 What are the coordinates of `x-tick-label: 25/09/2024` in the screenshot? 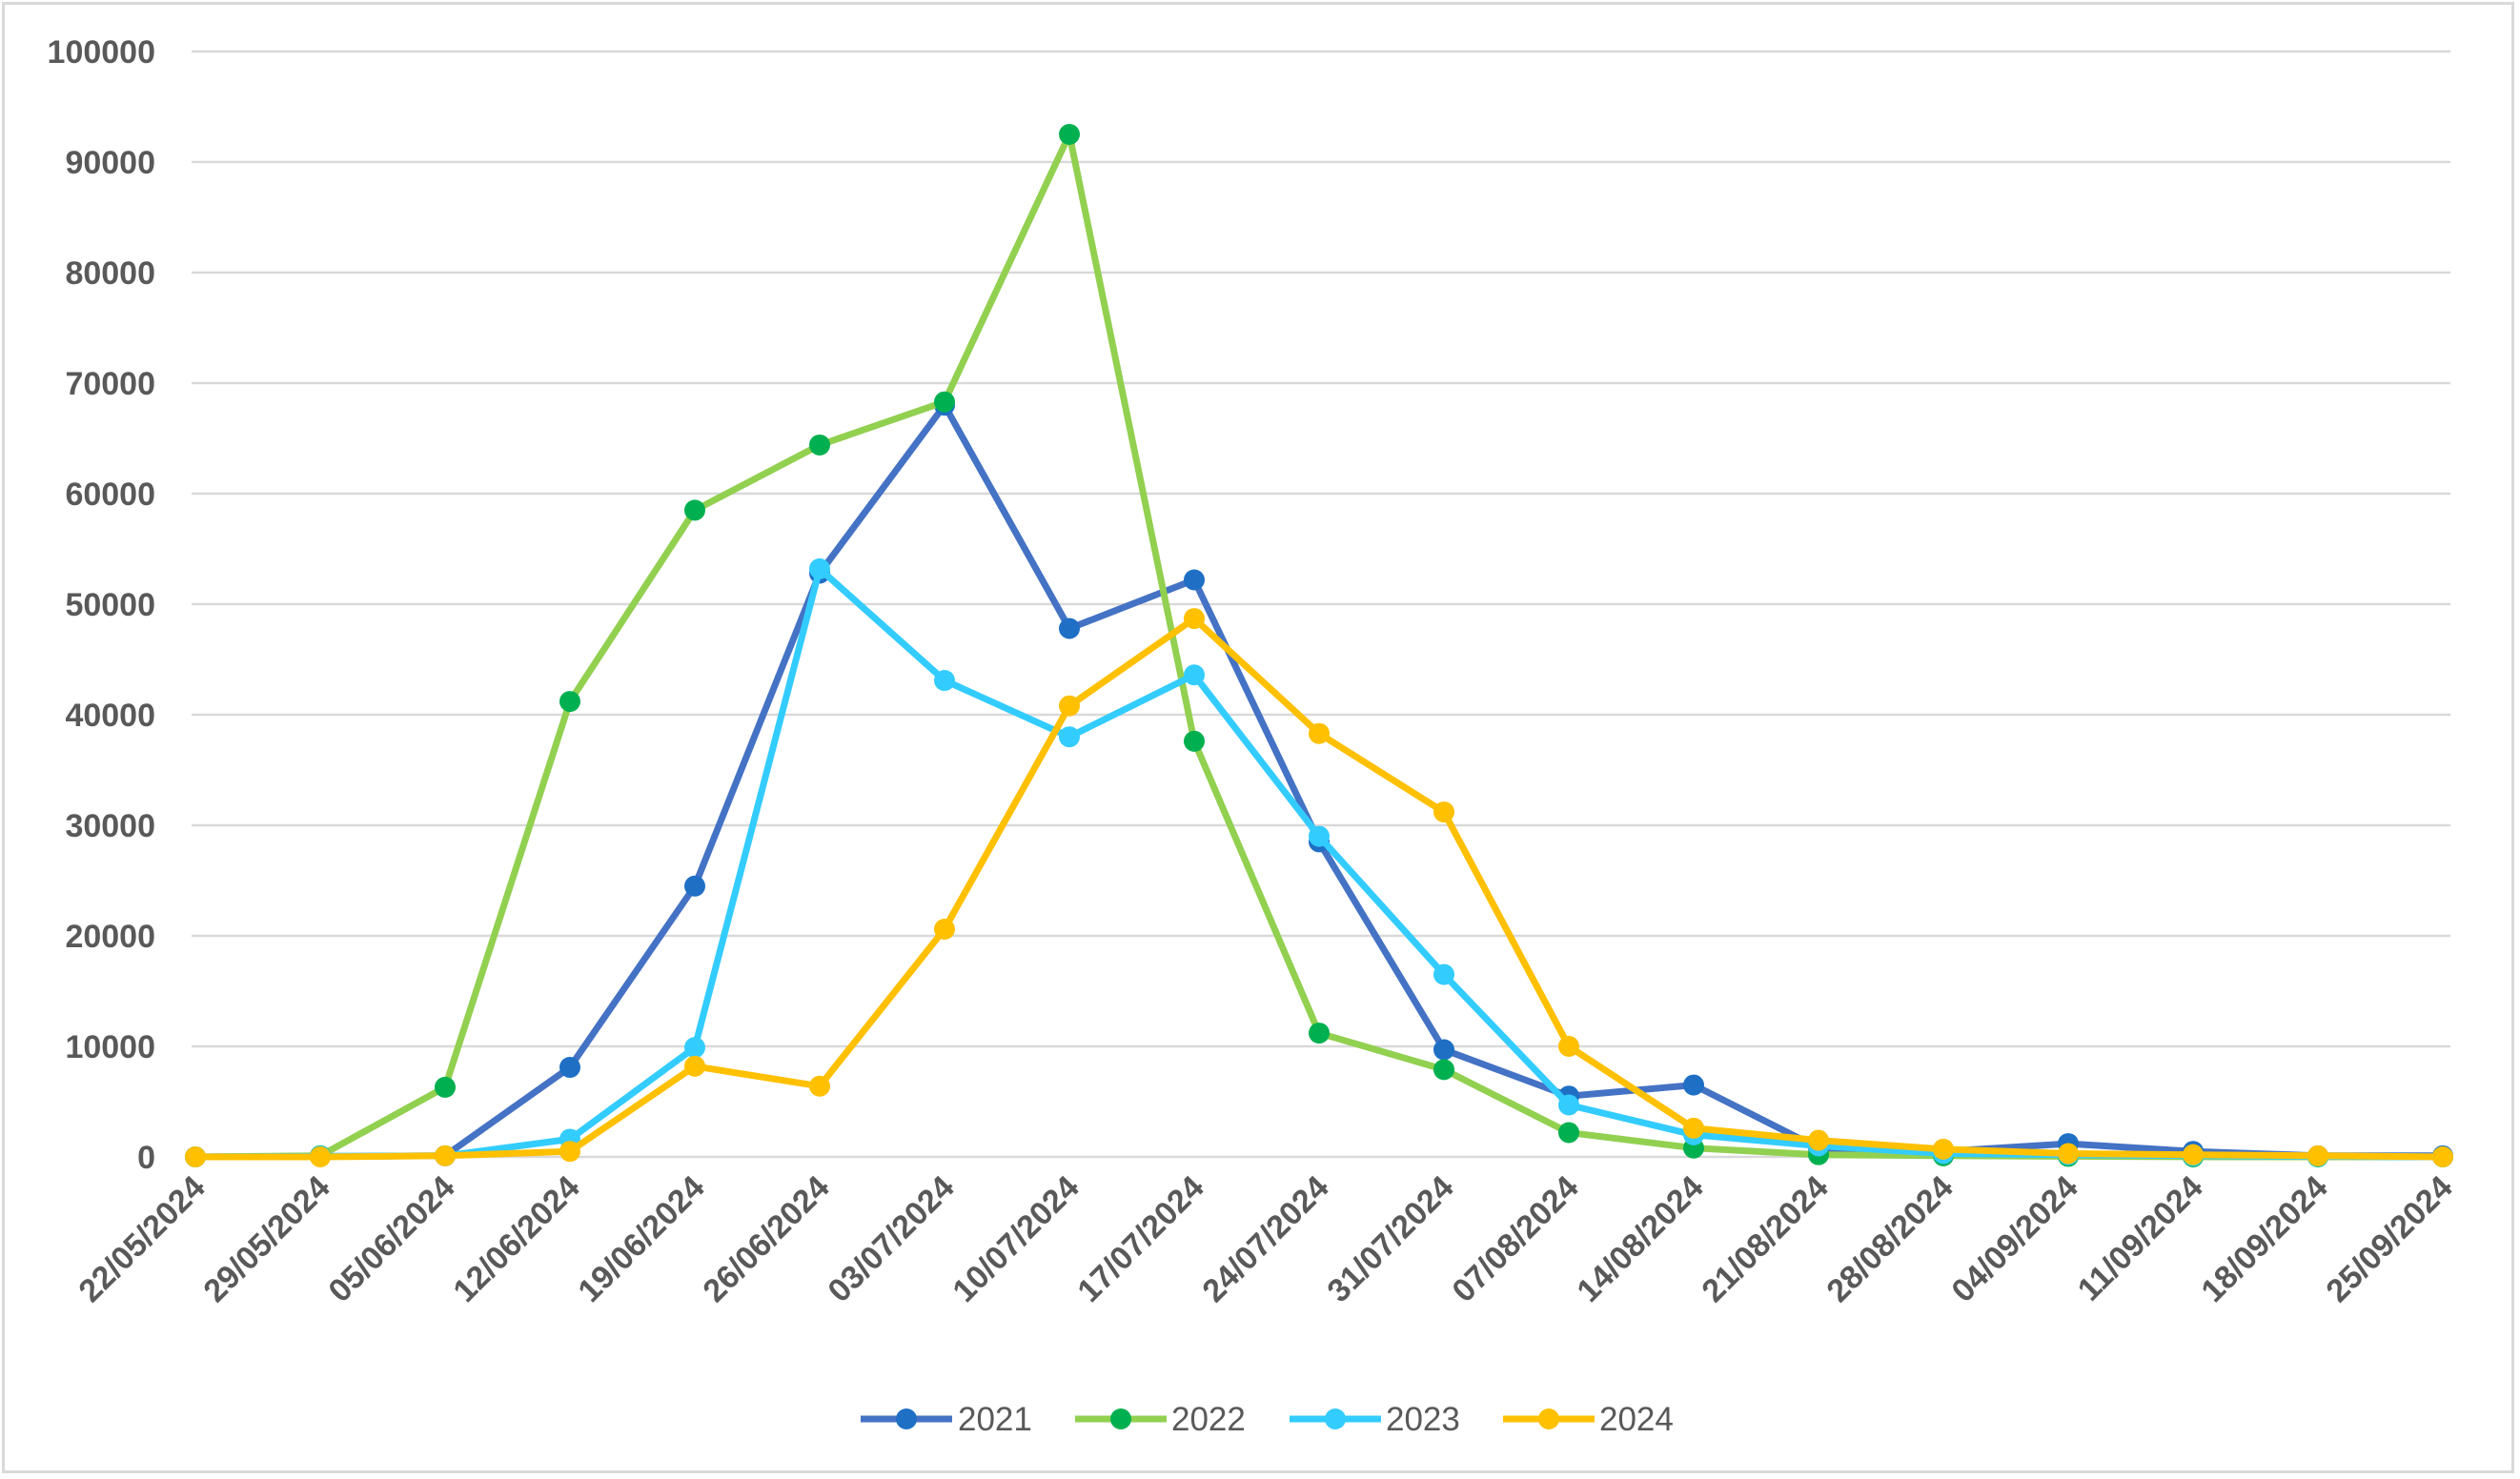 It's located at (2389, 1239).